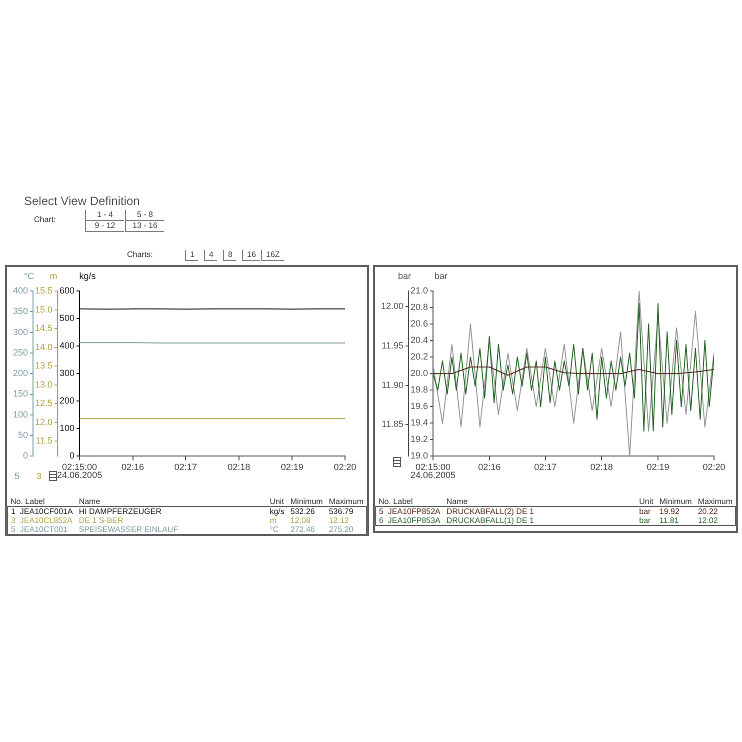  What do you see at coordinates (42, 511) in the screenshot?
I see `text: 1 JEA10CF001A` at bounding box center [42, 511].